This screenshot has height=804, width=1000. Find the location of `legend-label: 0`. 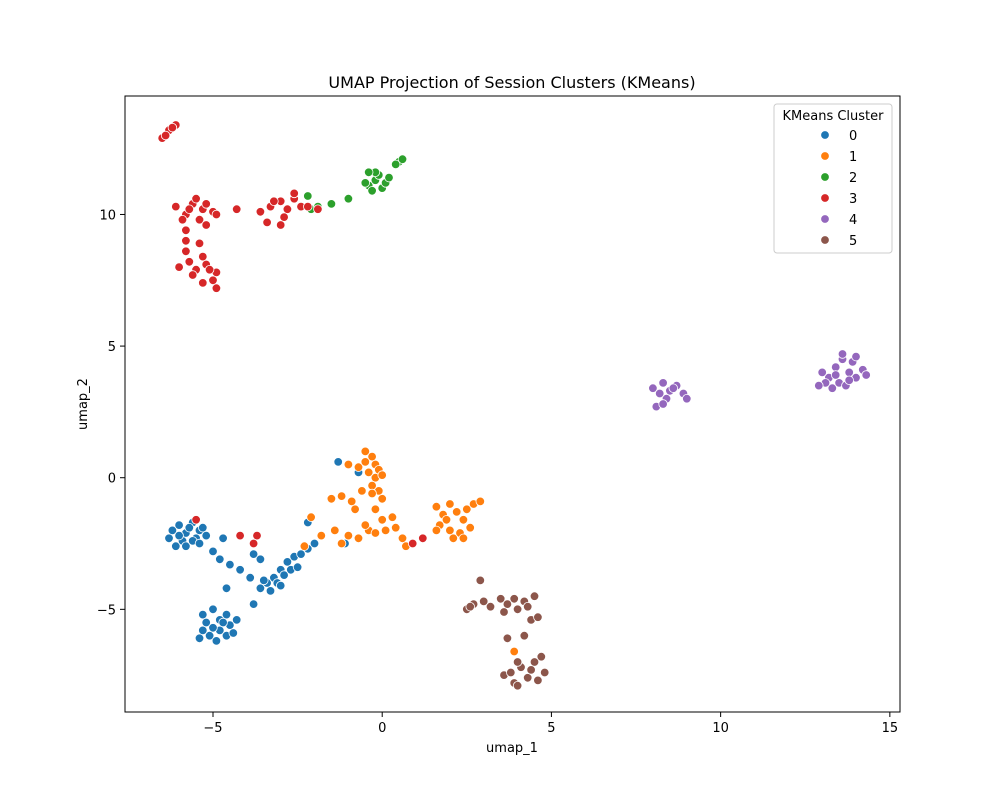

legend-label: 0 is located at coordinates (853, 136).